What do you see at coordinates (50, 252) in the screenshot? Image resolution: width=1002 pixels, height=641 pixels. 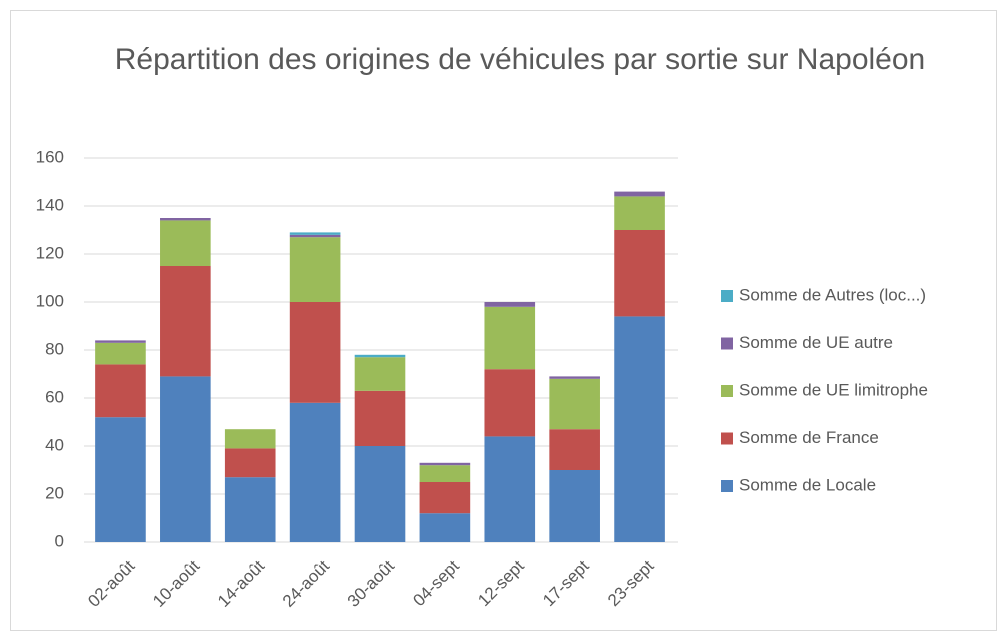 I see `y-tick-label: 120` at bounding box center [50, 252].